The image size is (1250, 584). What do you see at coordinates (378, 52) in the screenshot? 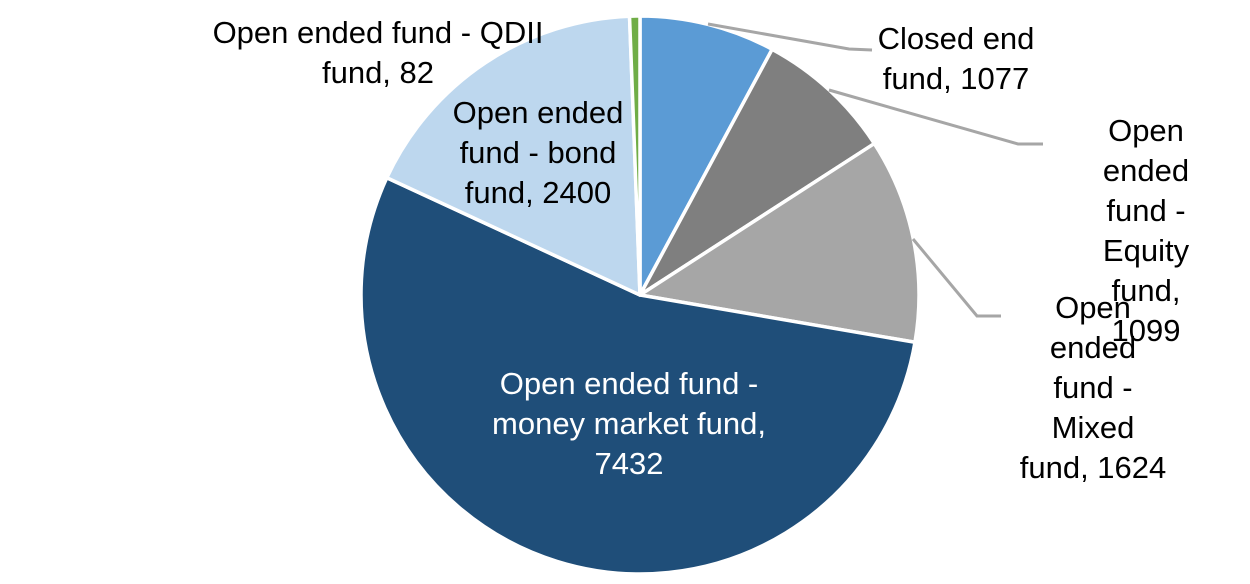
I see `data-label-open-ended-qdii-fund: Open ended fund - QDII fund, 82` at bounding box center [378, 52].